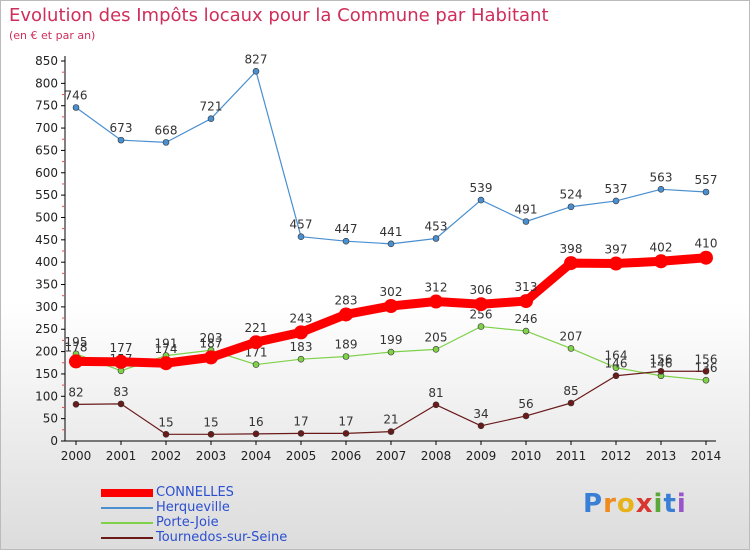  What do you see at coordinates (526, 209) in the screenshot?
I see `data-label-herqueville: 491` at bounding box center [526, 209].